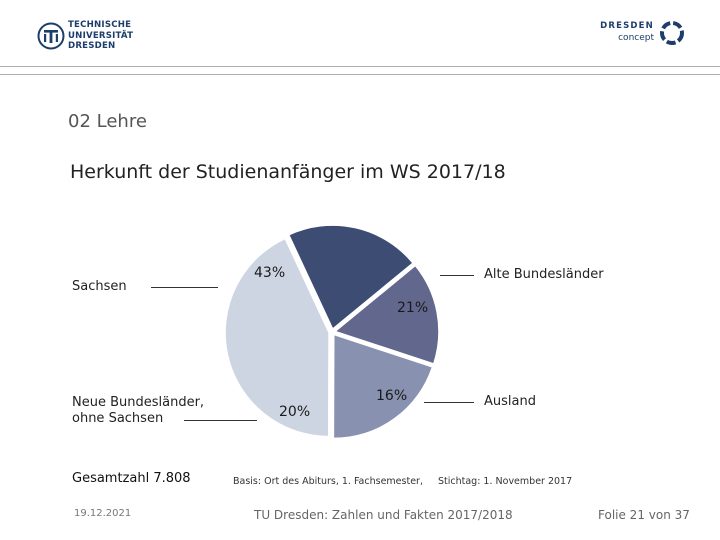 The width and height of the screenshot is (720, 540). Describe the element at coordinates (672, 33) in the screenshot. I see `dresden-concept-icon` at that location.